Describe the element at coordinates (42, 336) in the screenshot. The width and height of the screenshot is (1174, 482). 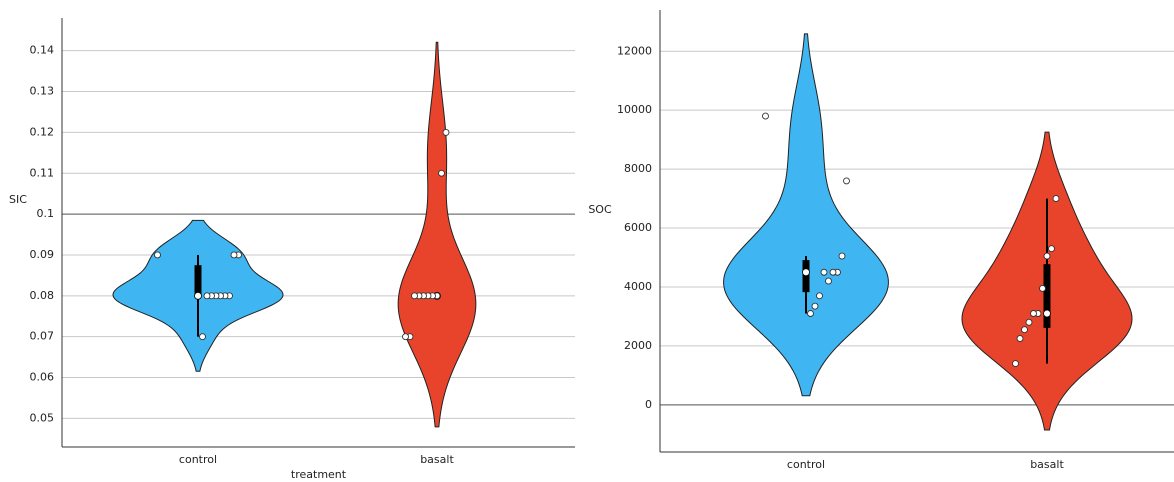
I see `y-tick-label: 0.07` at that location.